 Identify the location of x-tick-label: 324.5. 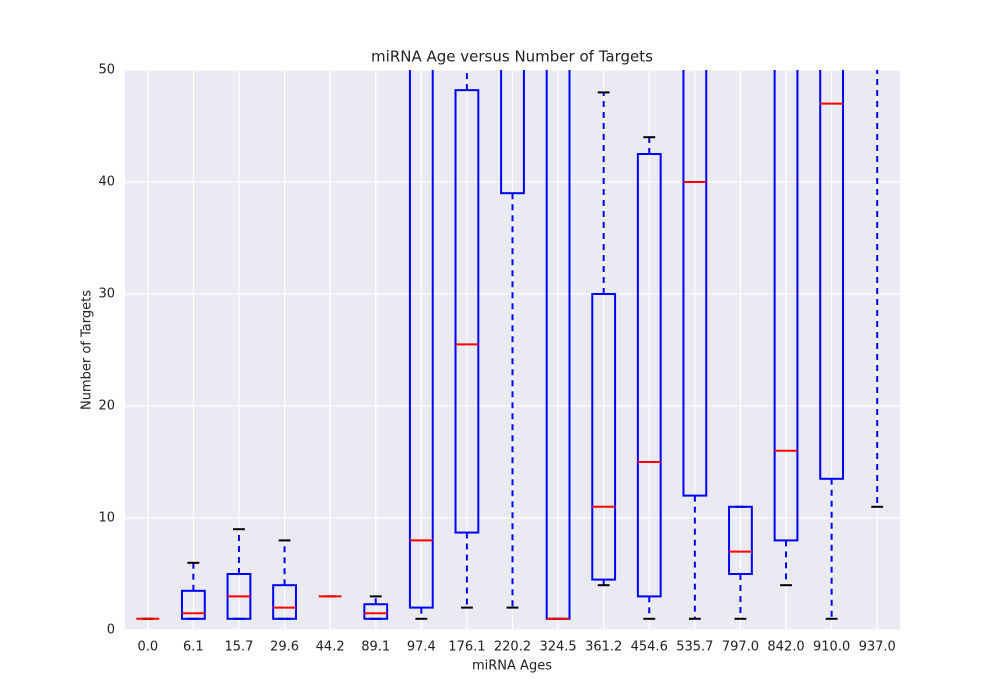
(557, 647).